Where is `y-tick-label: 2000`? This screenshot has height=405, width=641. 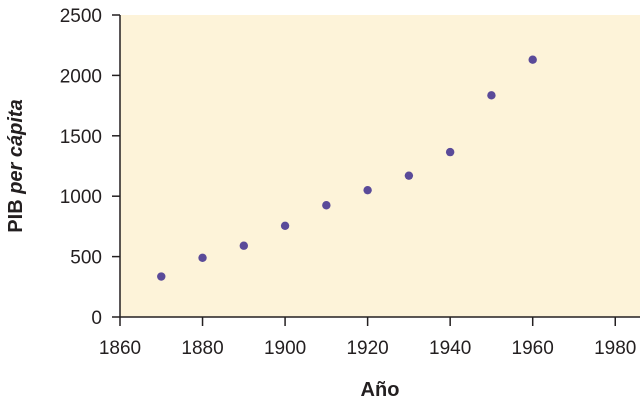
y-tick-label: 2000 is located at coordinates (81, 76).